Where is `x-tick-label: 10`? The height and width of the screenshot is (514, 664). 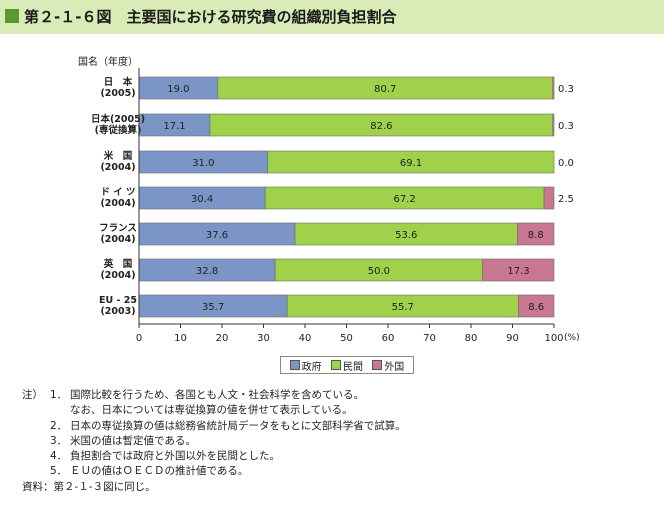 x-tick-label: 10 is located at coordinates (180, 338).